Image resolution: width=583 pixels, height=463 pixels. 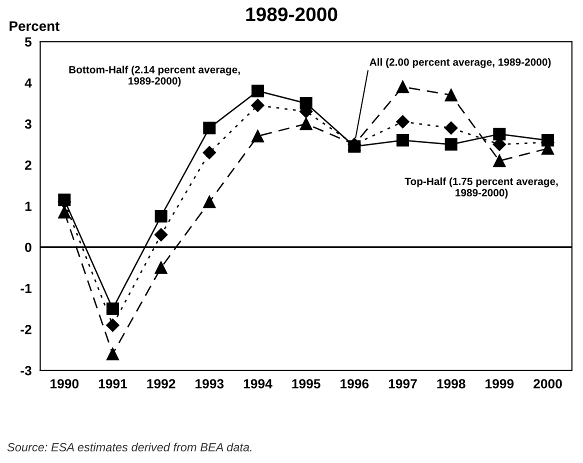 I want to click on x-tick-label: 1993, so click(x=210, y=383).